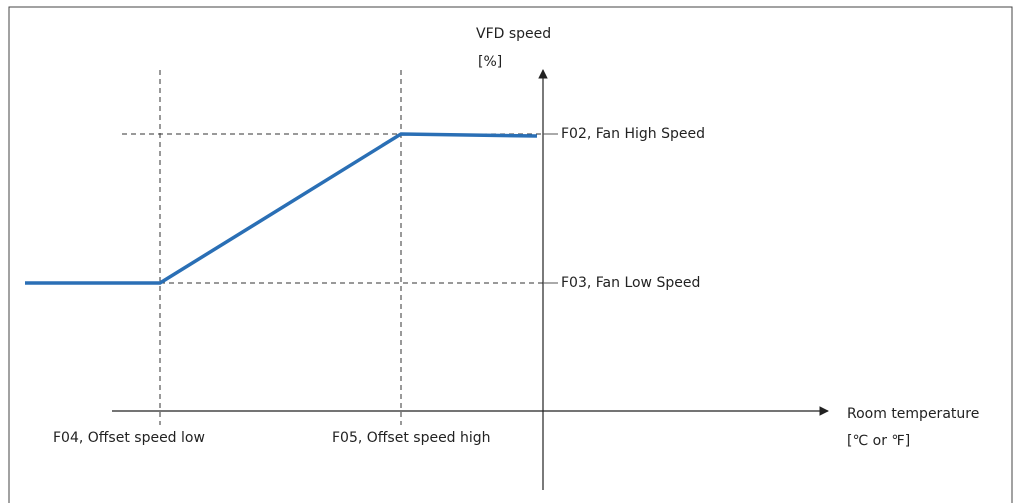 The image size is (1018, 503). What do you see at coordinates (411, 438) in the screenshot?
I see `offset-label: F05, Offset speed high` at bounding box center [411, 438].